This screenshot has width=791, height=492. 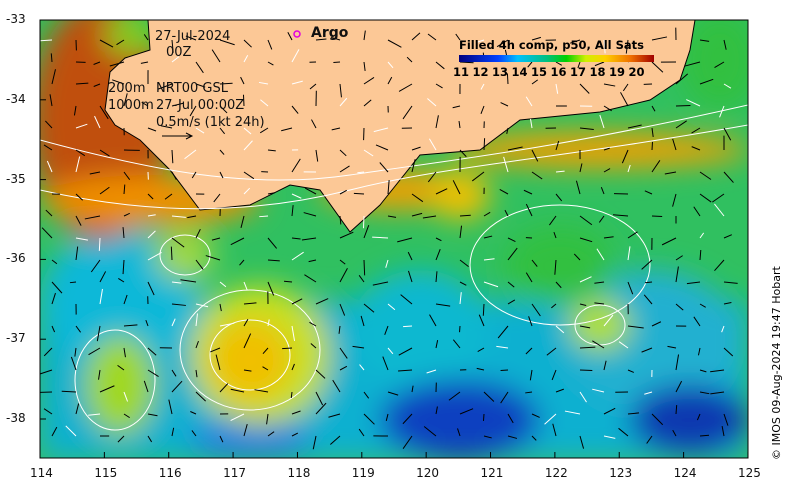 What do you see at coordinates (776, 363) in the screenshot?
I see `credit: © IMOS 09-Aug-2024 19:47 Hobart` at bounding box center [776, 363].